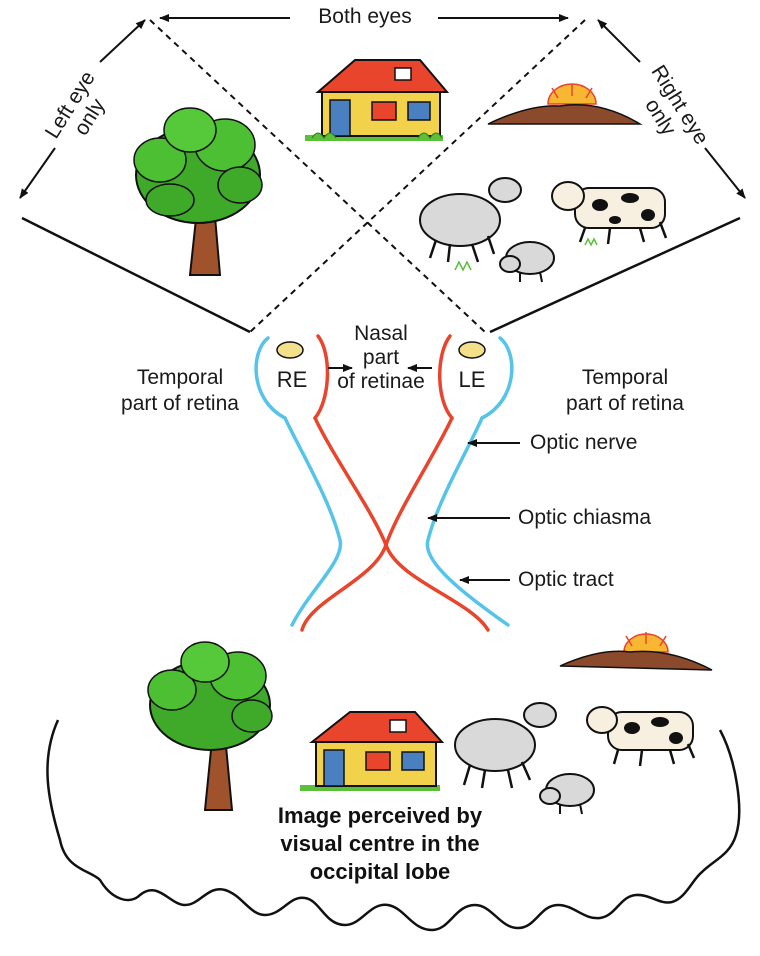 This screenshot has height=956, width=760. I want to click on tree-icon-bottom, so click(210, 726).